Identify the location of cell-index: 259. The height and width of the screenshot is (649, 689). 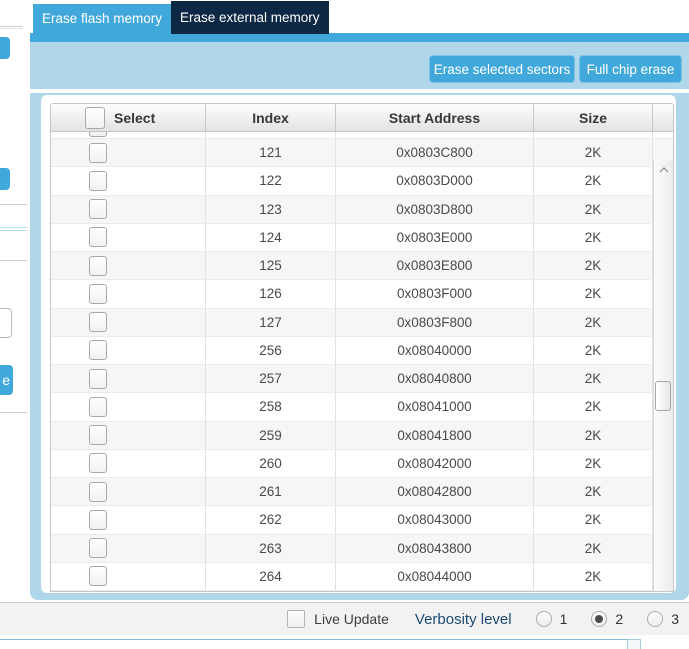
(271, 435).